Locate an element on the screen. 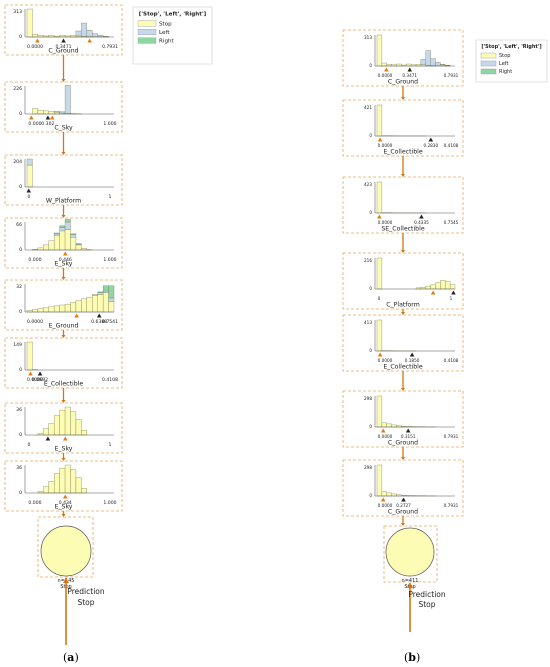 The width and height of the screenshot is (550, 667). tree-node: 216 0 0 1 C_Platform is located at coordinates (403, 281).